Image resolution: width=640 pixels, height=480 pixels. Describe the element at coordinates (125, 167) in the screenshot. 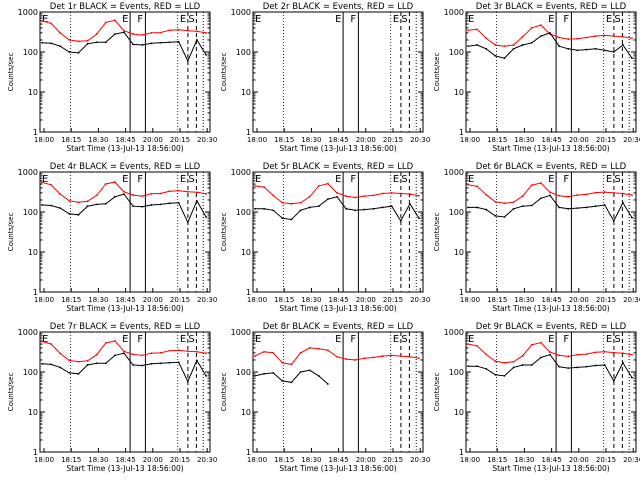

I see `panel-title: Det 4r BLACK = Events, RED = LLD` at that location.